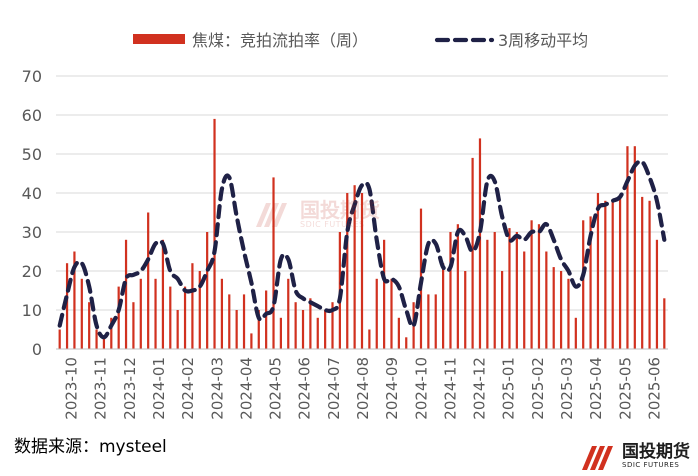 The height and width of the screenshot is (476, 698). What do you see at coordinates (188, 388) in the screenshot?
I see `x-tick-label: 2024-02` at bounding box center [188, 388].